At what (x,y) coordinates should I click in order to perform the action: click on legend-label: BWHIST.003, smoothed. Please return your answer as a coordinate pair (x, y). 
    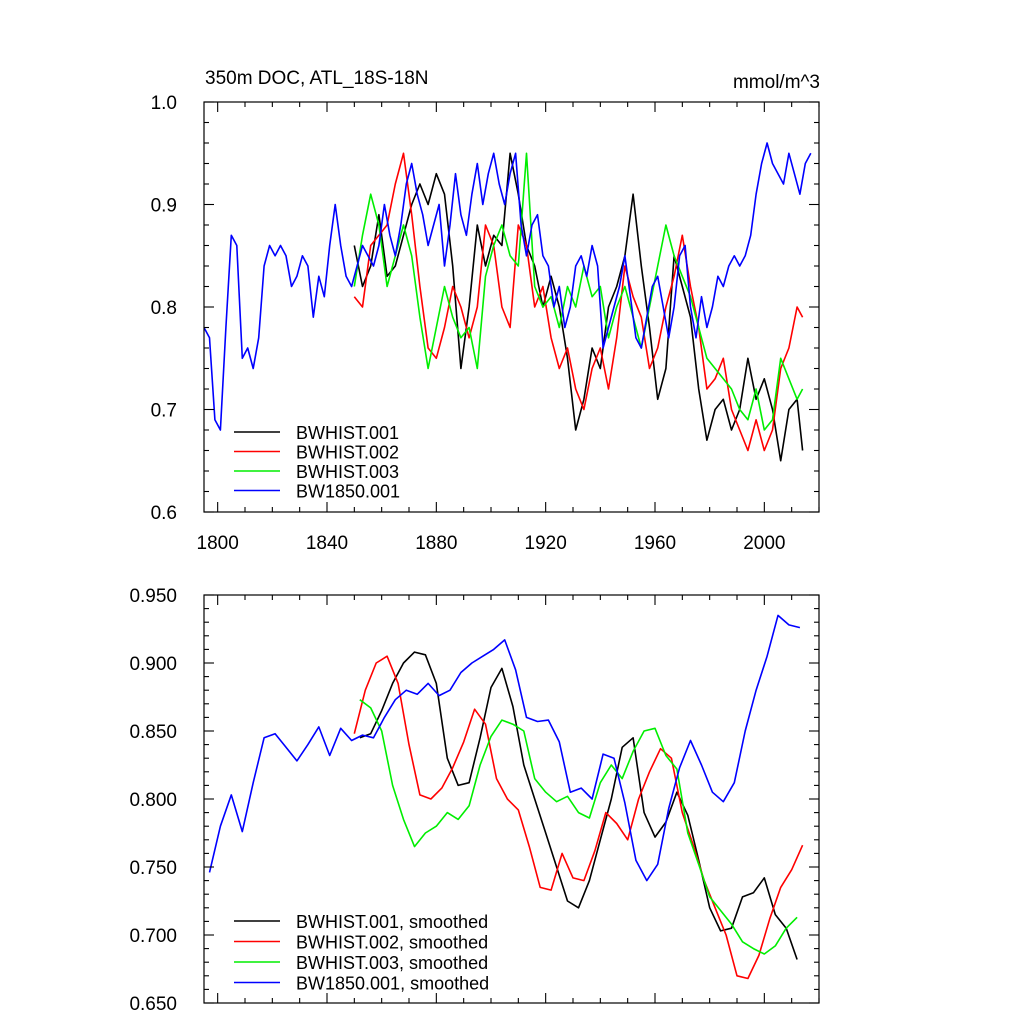
    Looking at the image, I should click on (392, 963).